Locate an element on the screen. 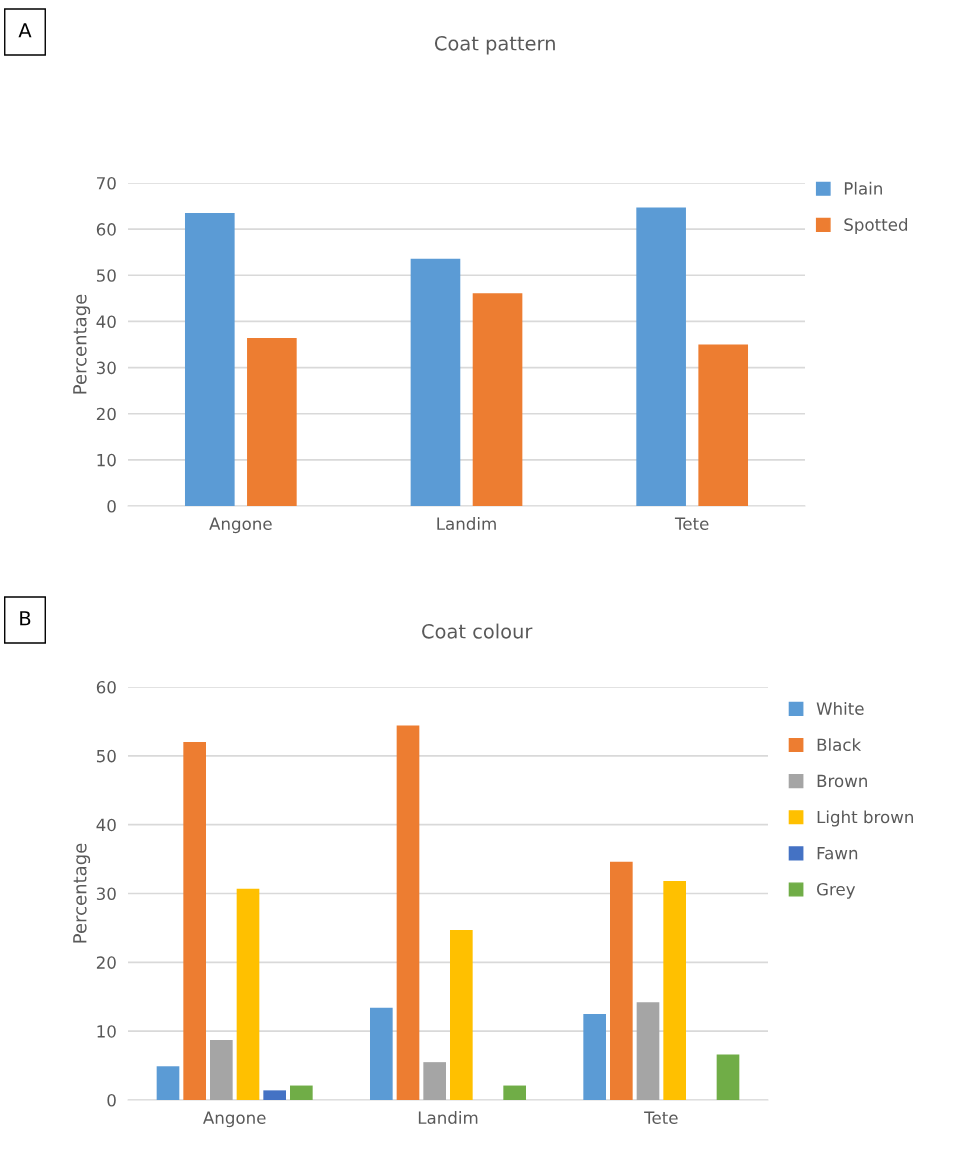 The width and height of the screenshot is (956, 1155). legend-label: Black is located at coordinates (839, 745).